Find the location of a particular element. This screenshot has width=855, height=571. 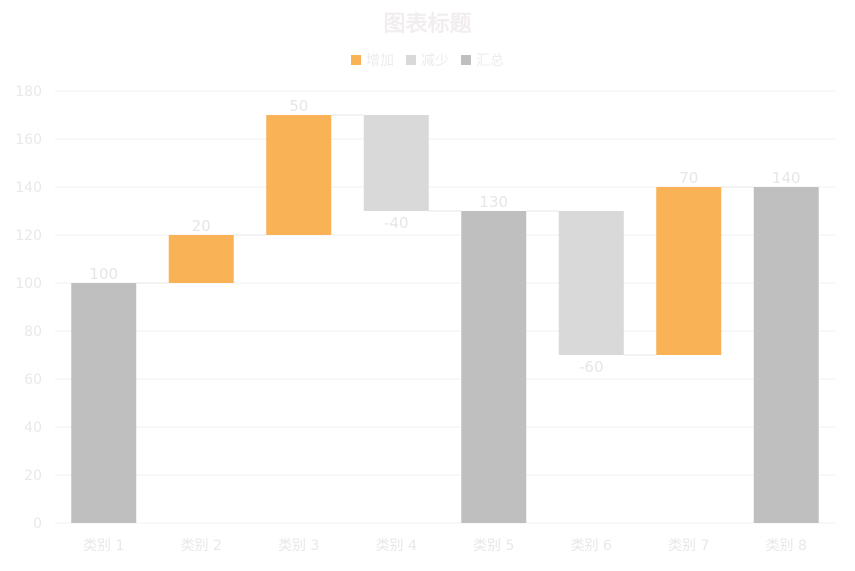

data-label-1: 100 is located at coordinates (103, 274).